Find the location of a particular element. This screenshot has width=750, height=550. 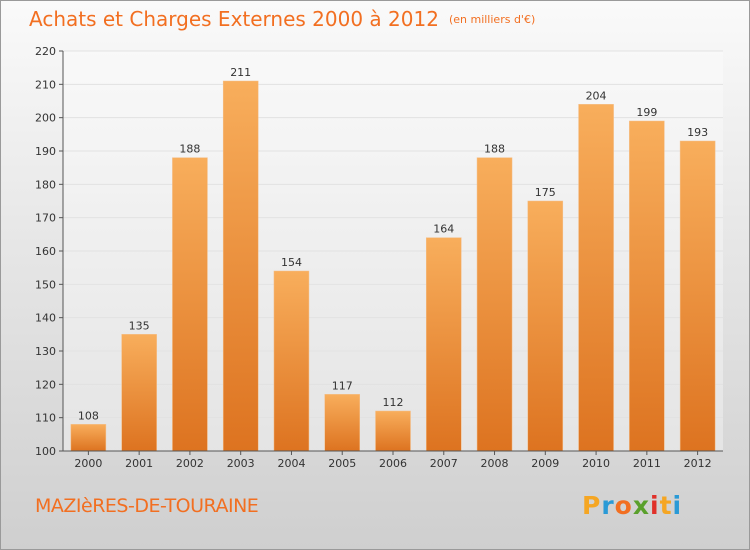

x-tick-label: 2007 is located at coordinates (444, 463).